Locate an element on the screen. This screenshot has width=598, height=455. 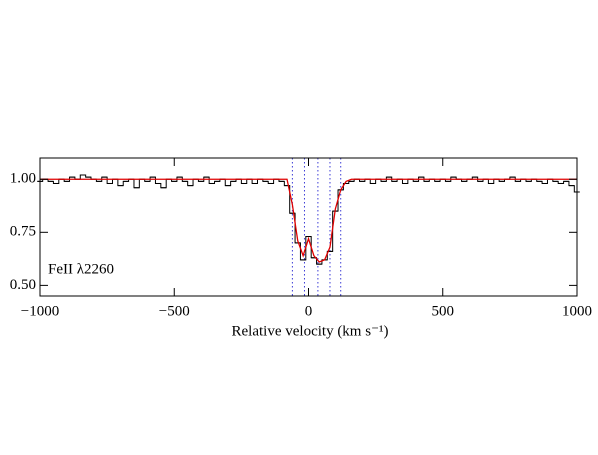
x-tick-label: 0 is located at coordinates (309, 311).